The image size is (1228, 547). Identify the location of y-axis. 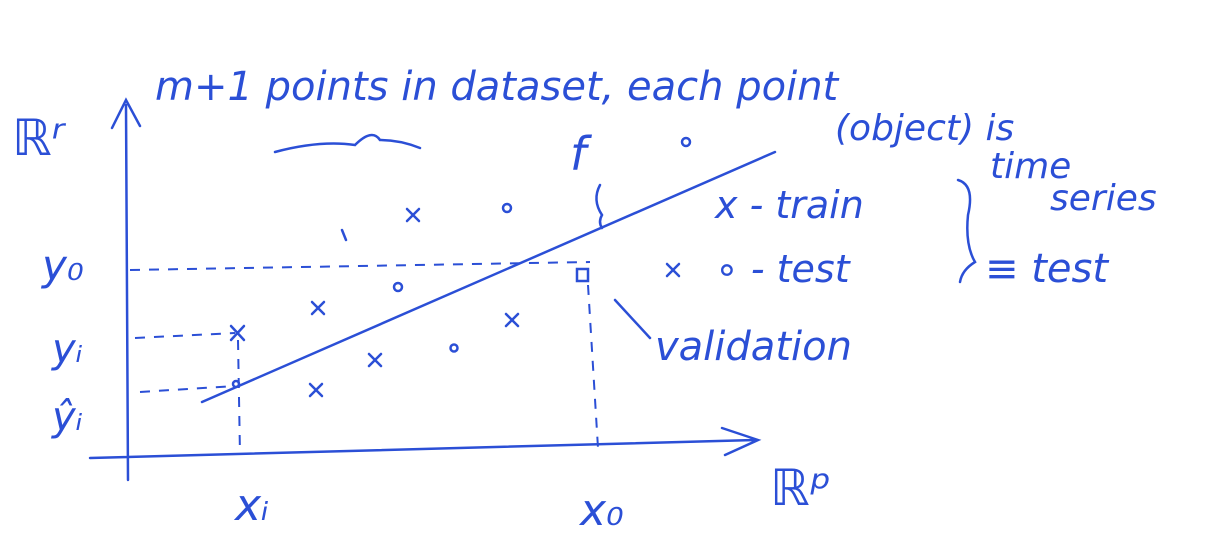
(126, 289).